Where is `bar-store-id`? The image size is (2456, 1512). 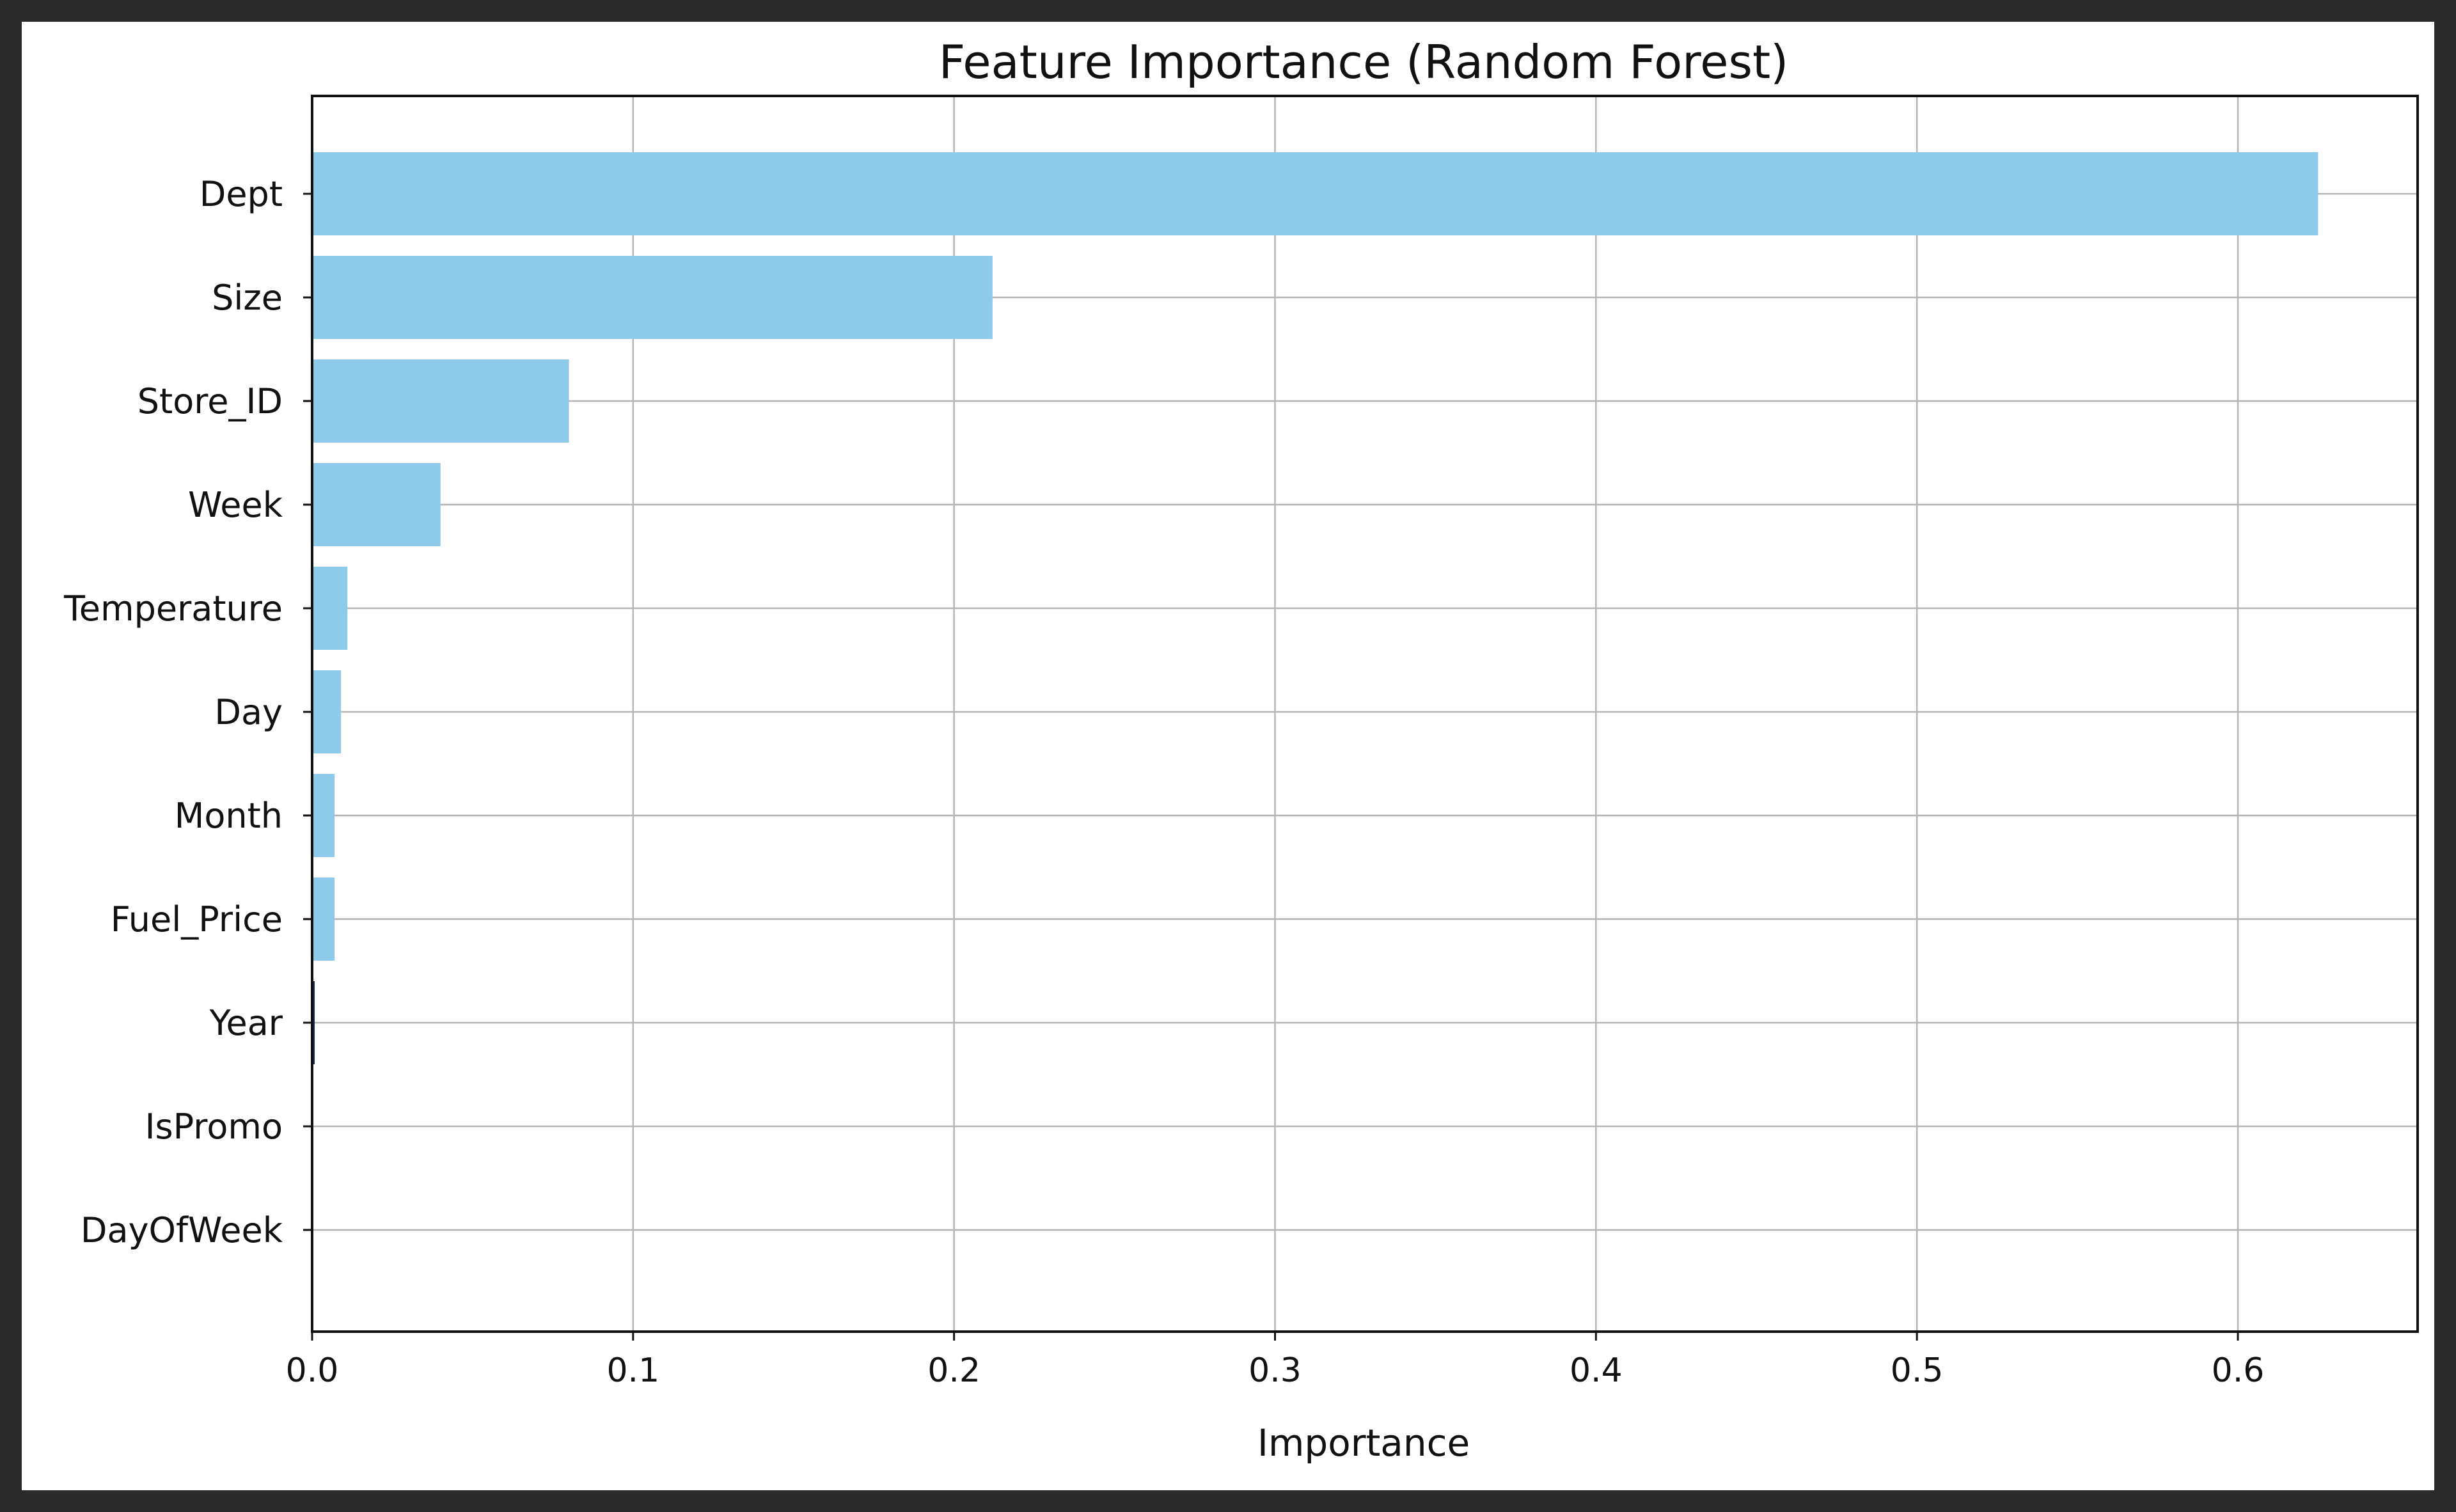
bar-store-id is located at coordinates (440, 401).